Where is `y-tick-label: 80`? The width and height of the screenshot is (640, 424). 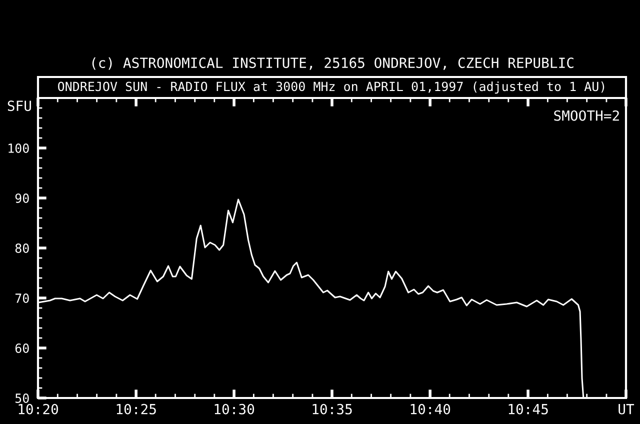 y-tick-label: 80 is located at coordinates (22, 248).